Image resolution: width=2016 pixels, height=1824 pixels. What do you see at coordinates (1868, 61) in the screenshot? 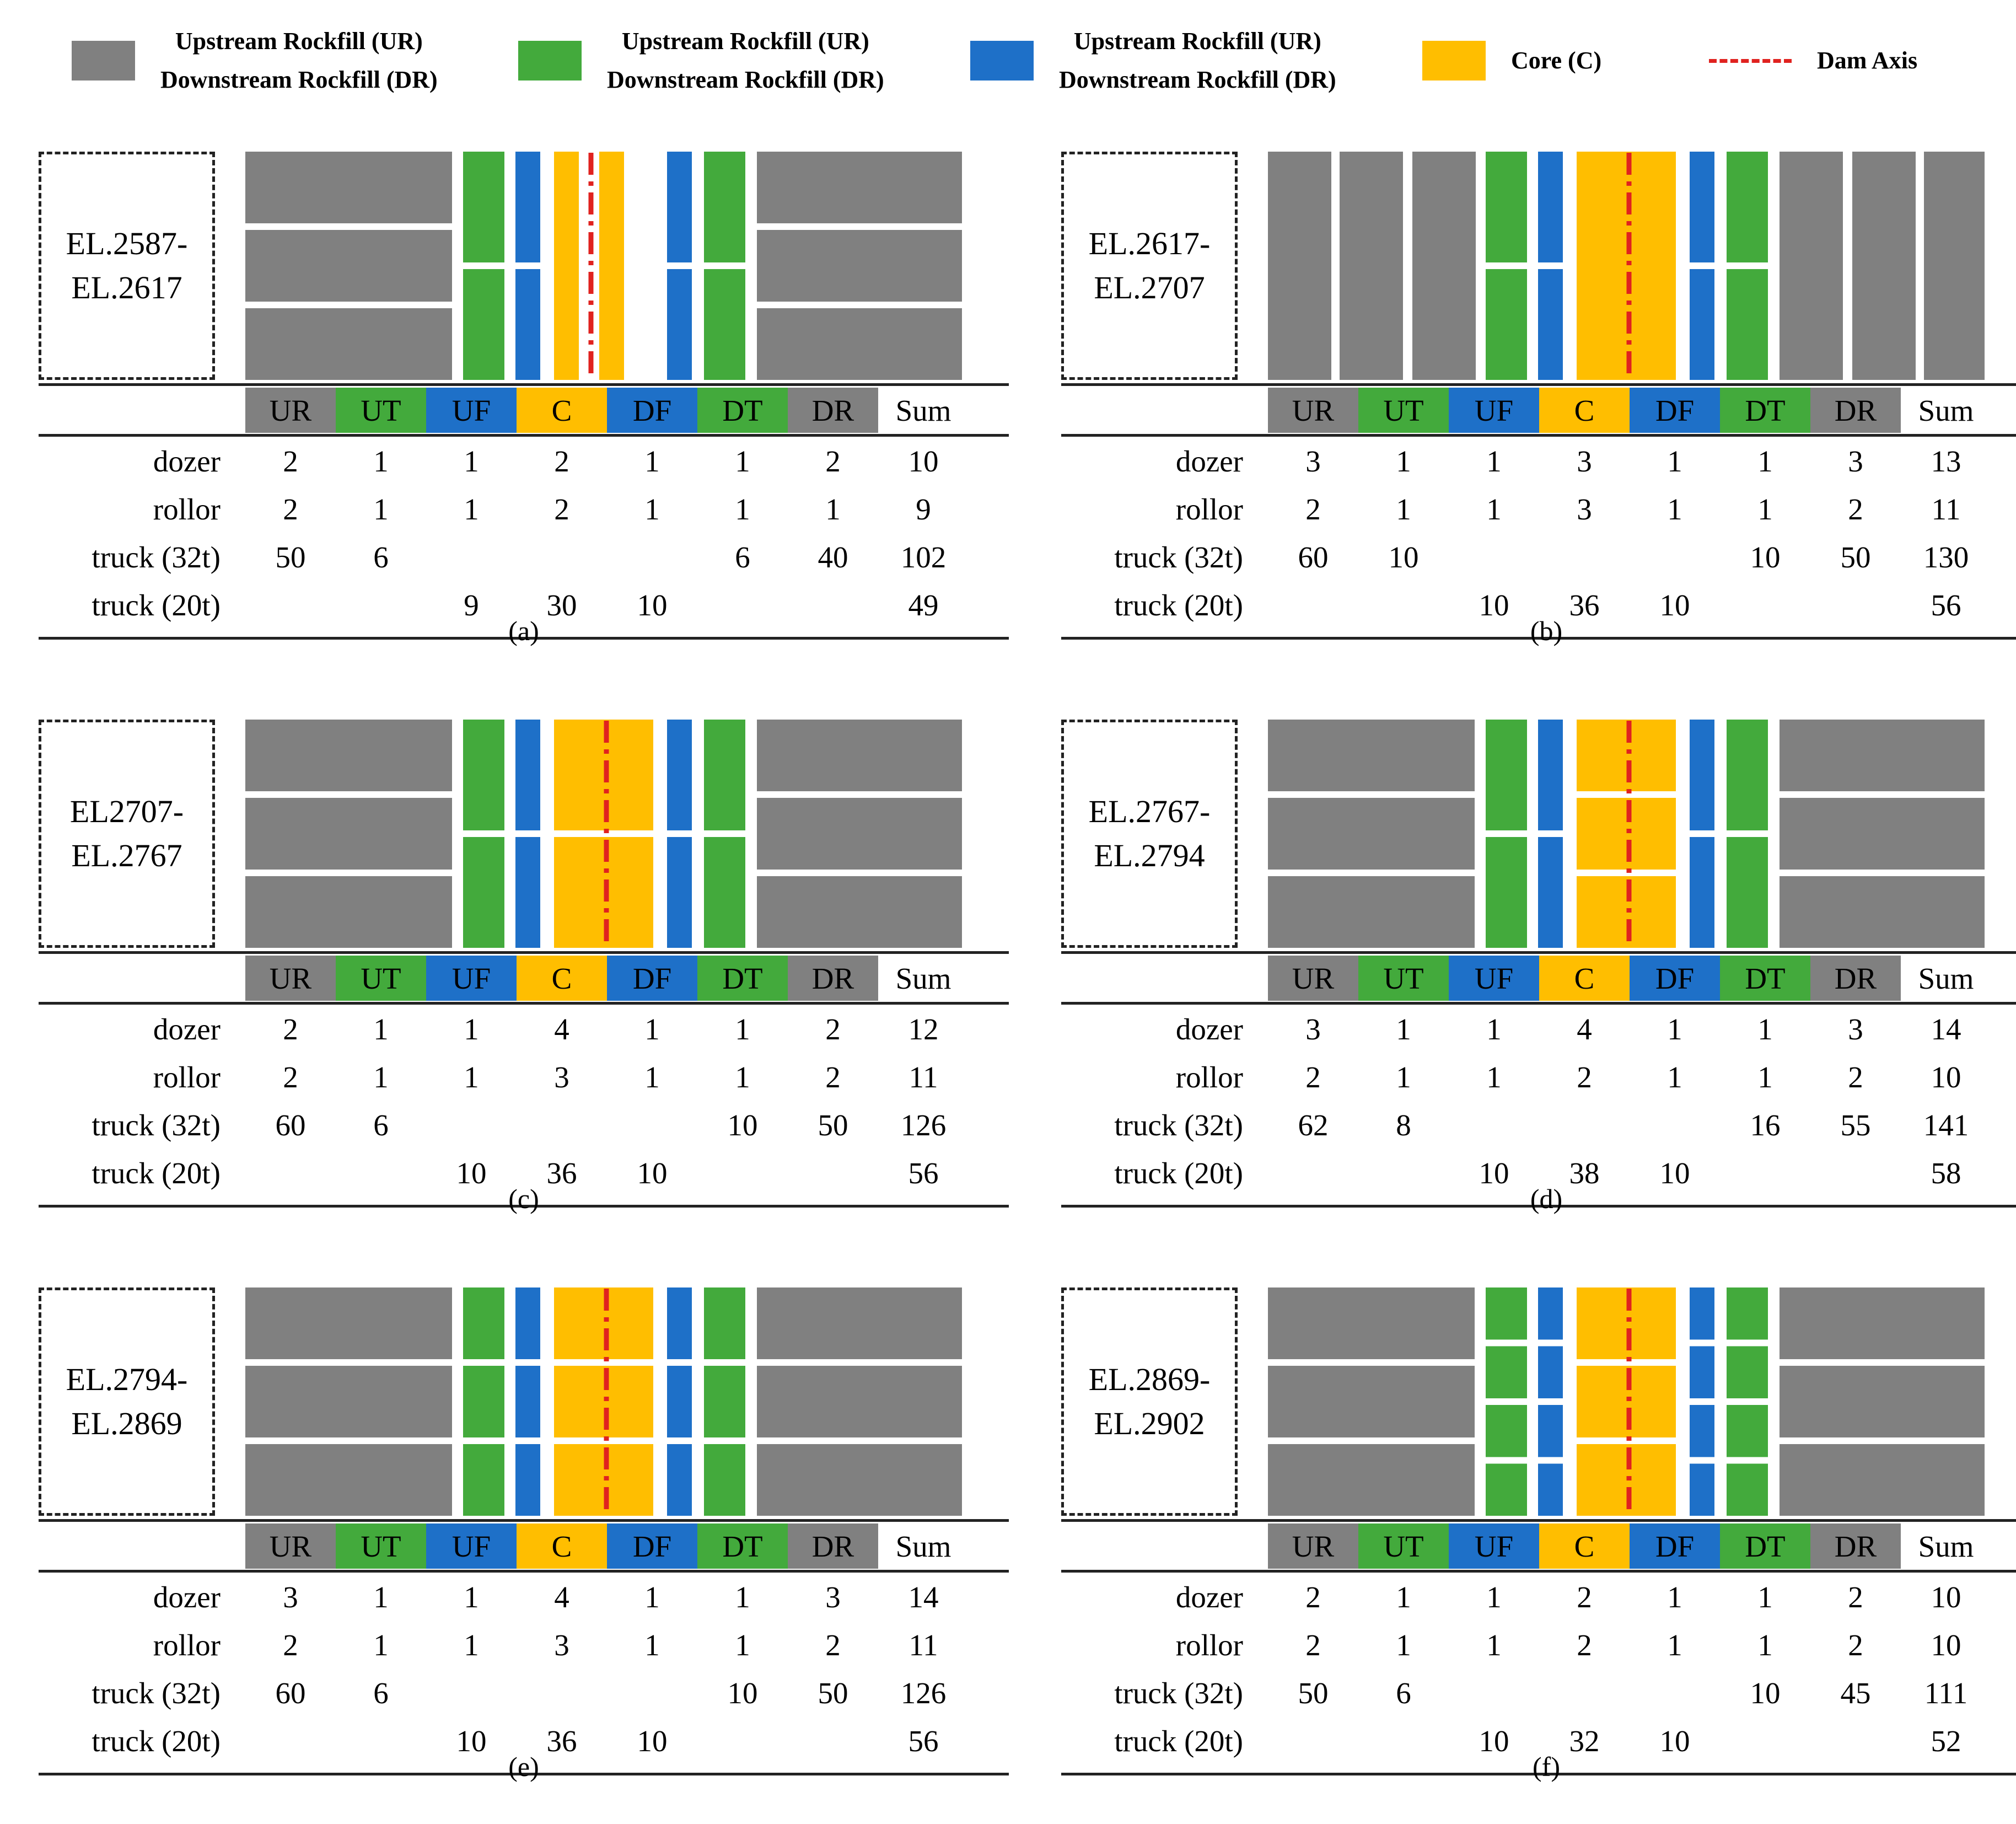
I see `legend-axis-line-1: Dam Axis` at bounding box center [1868, 61].